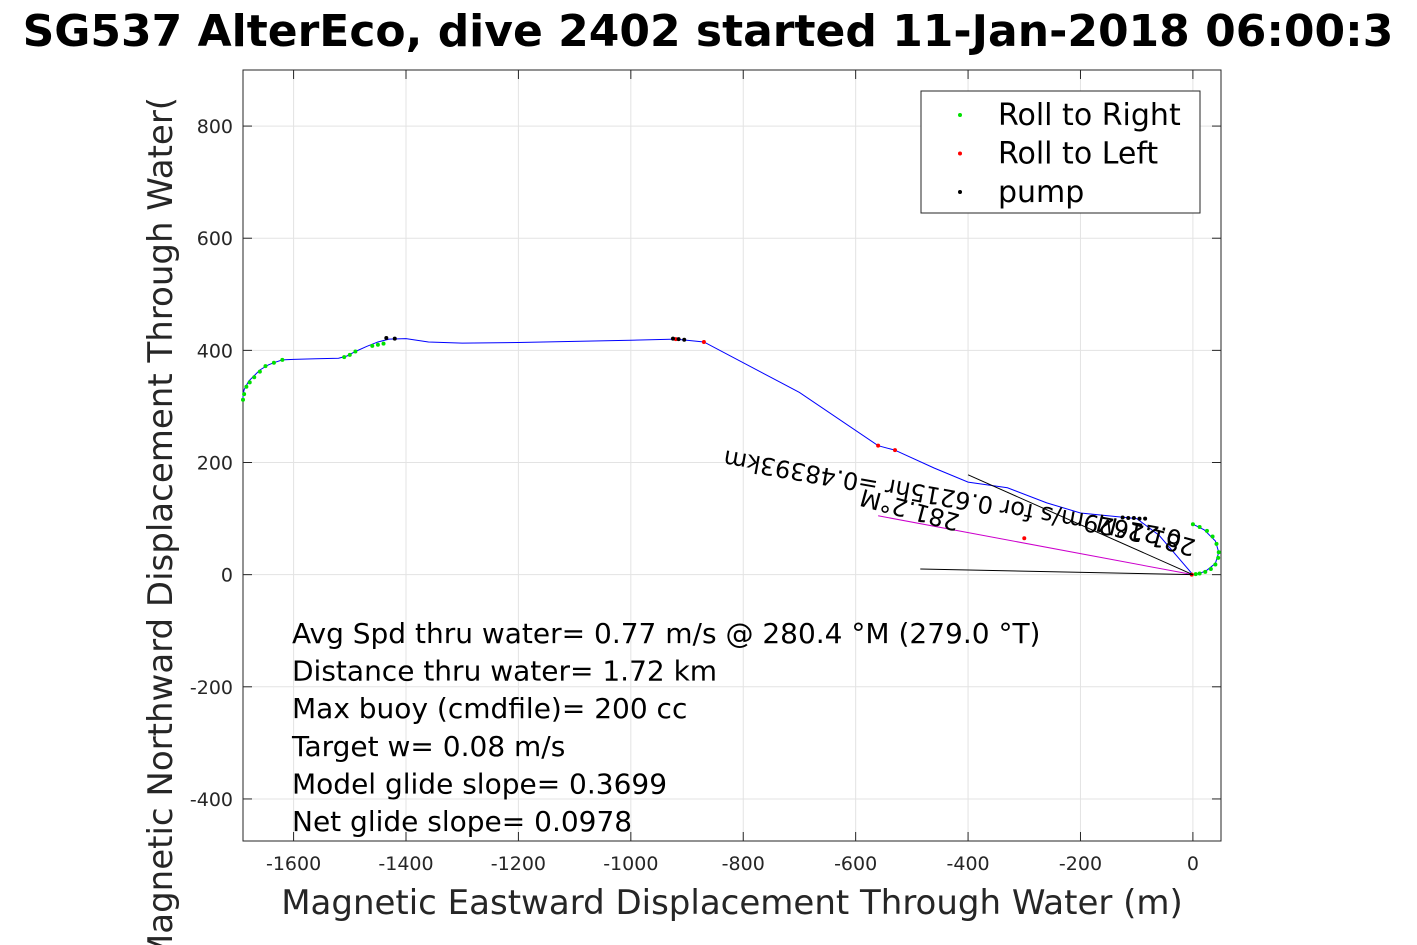 The image size is (1417, 945). I want to click on legend-label: Roll to Left, so click(1078, 154).